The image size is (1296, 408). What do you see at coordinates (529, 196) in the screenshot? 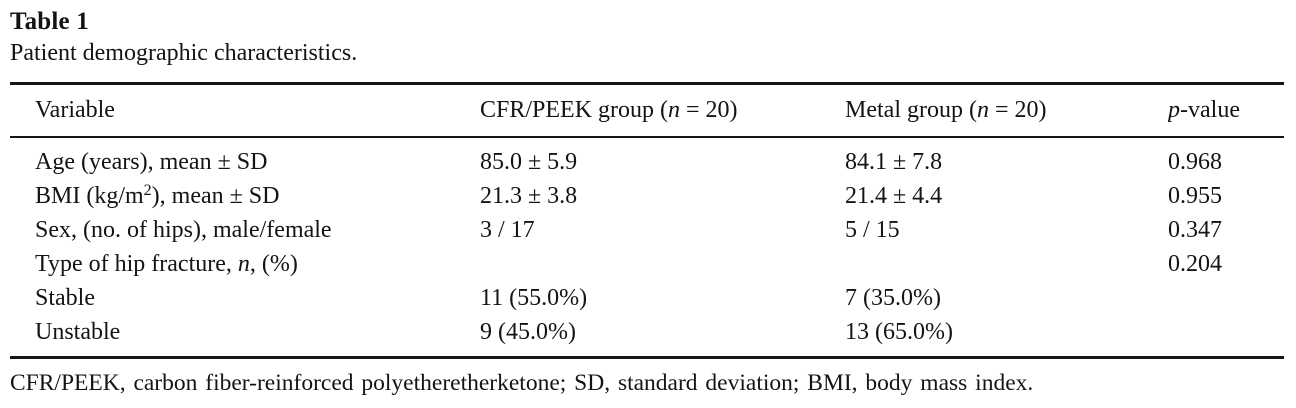
I see `cell-cfrpeek: 21.3 ± 3.8` at bounding box center [529, 196].